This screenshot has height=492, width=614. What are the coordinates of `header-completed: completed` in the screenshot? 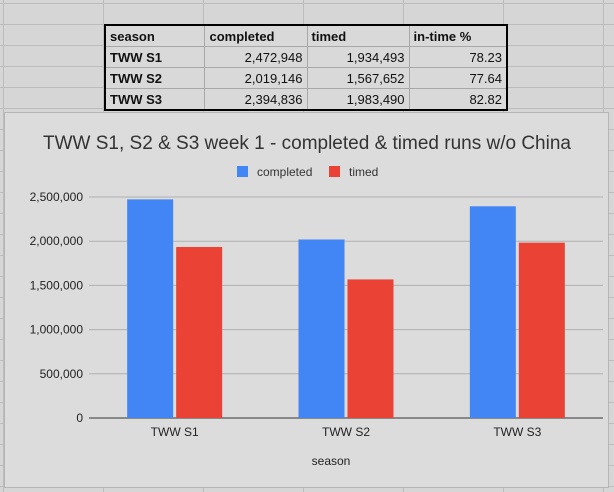 It's located at (256, 36).